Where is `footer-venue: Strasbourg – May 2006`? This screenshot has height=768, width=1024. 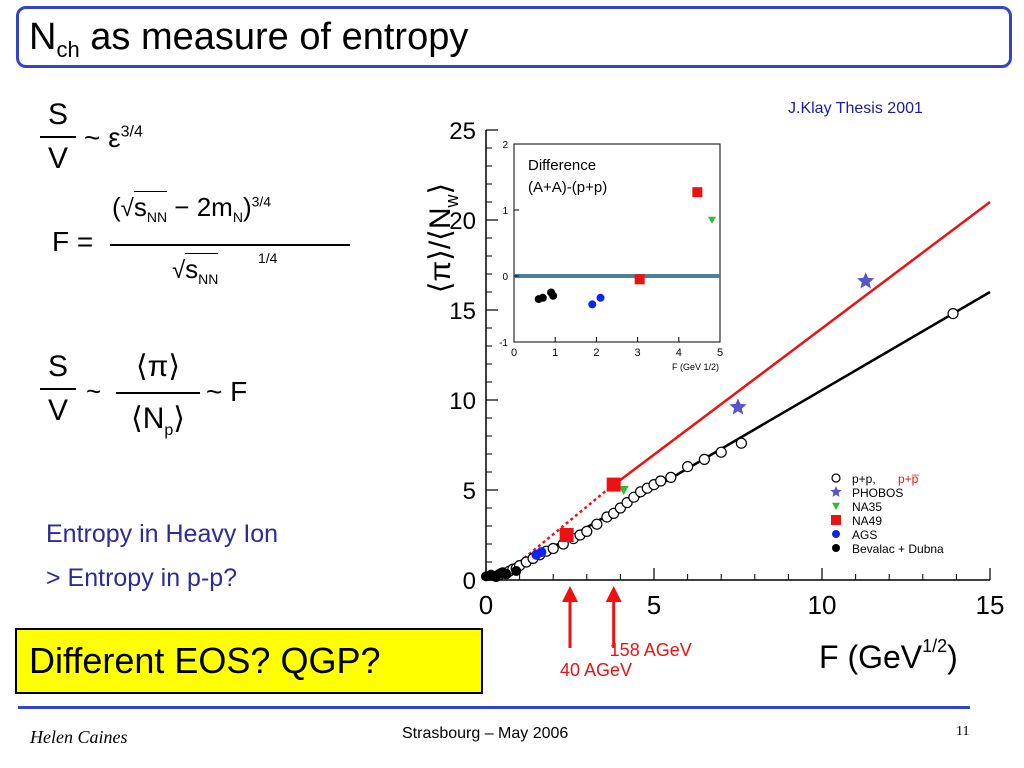 footer-venue: Strasbourg – May 2006 is located at coordinates (485, 733).